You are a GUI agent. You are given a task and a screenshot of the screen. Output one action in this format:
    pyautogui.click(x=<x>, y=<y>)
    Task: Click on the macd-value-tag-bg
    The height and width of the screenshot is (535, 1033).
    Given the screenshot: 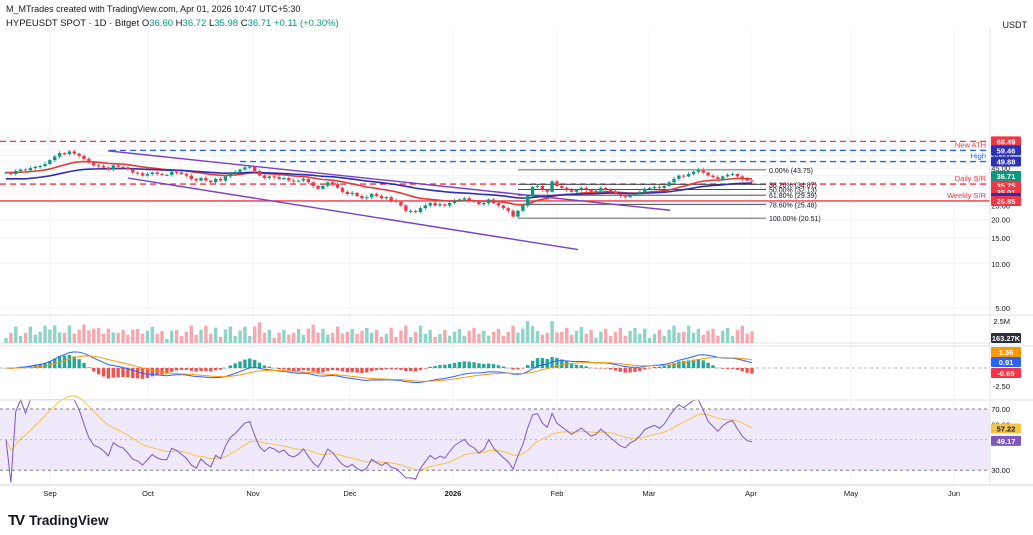 What is the action you would take?
    pyautogui.click(x=1006, y=352)
    